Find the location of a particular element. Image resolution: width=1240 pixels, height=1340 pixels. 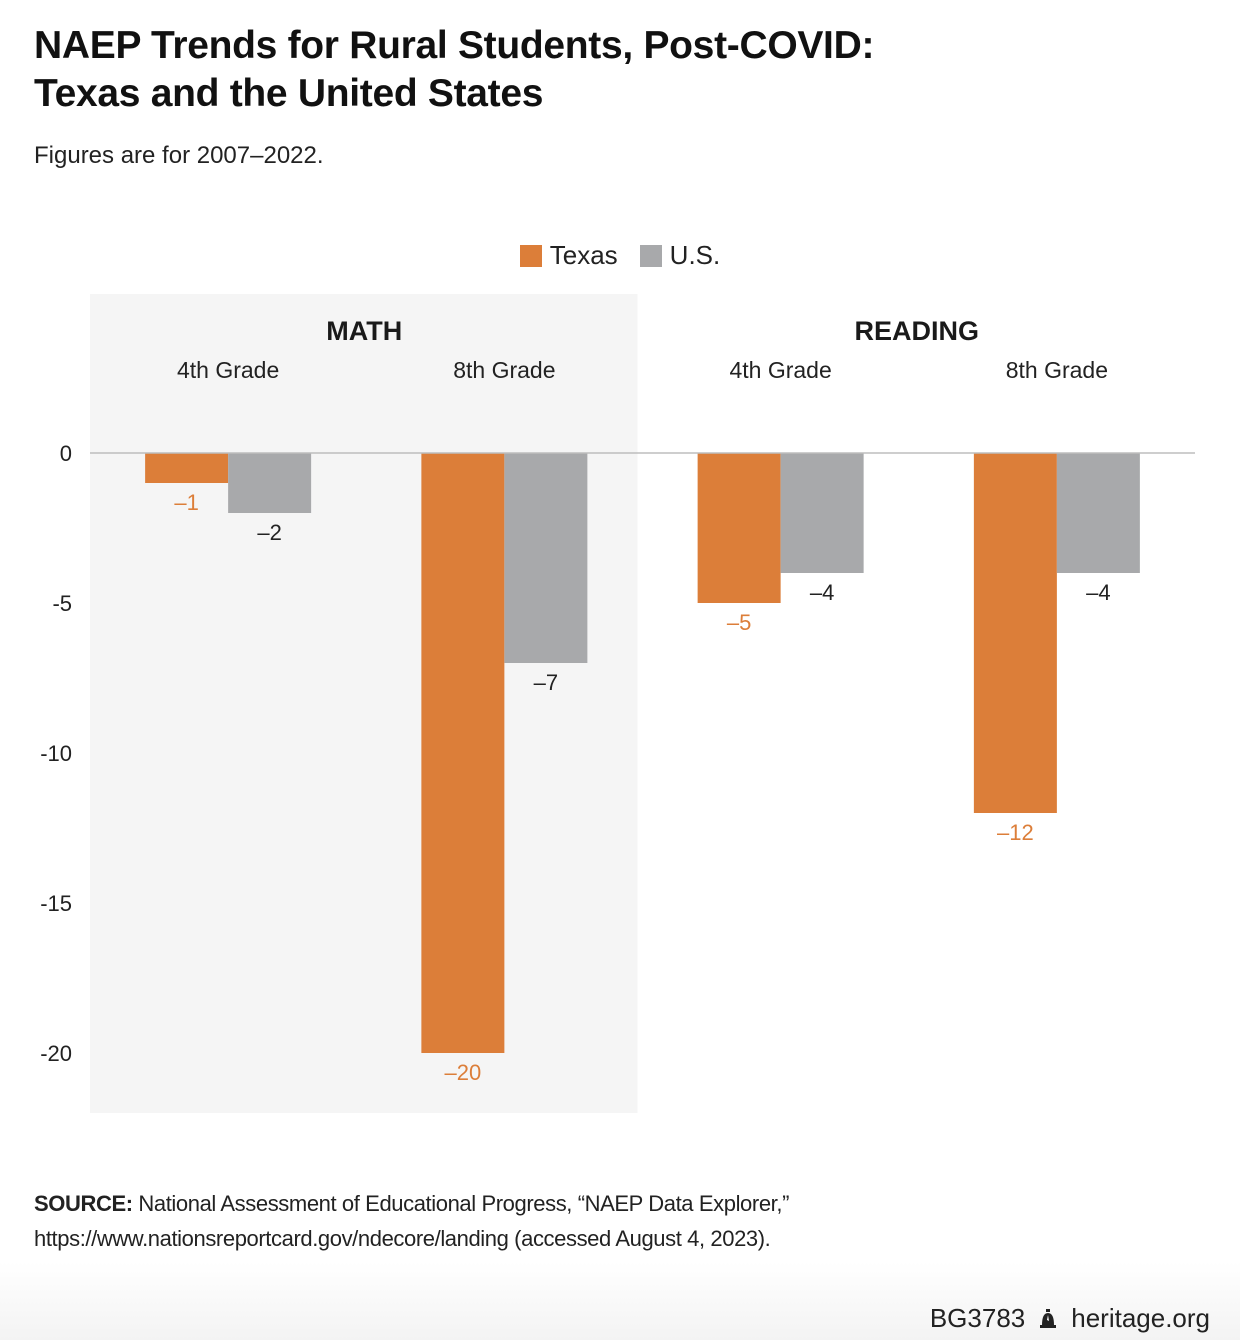

group-title-math: MATH is located at coordinates (364, 331).